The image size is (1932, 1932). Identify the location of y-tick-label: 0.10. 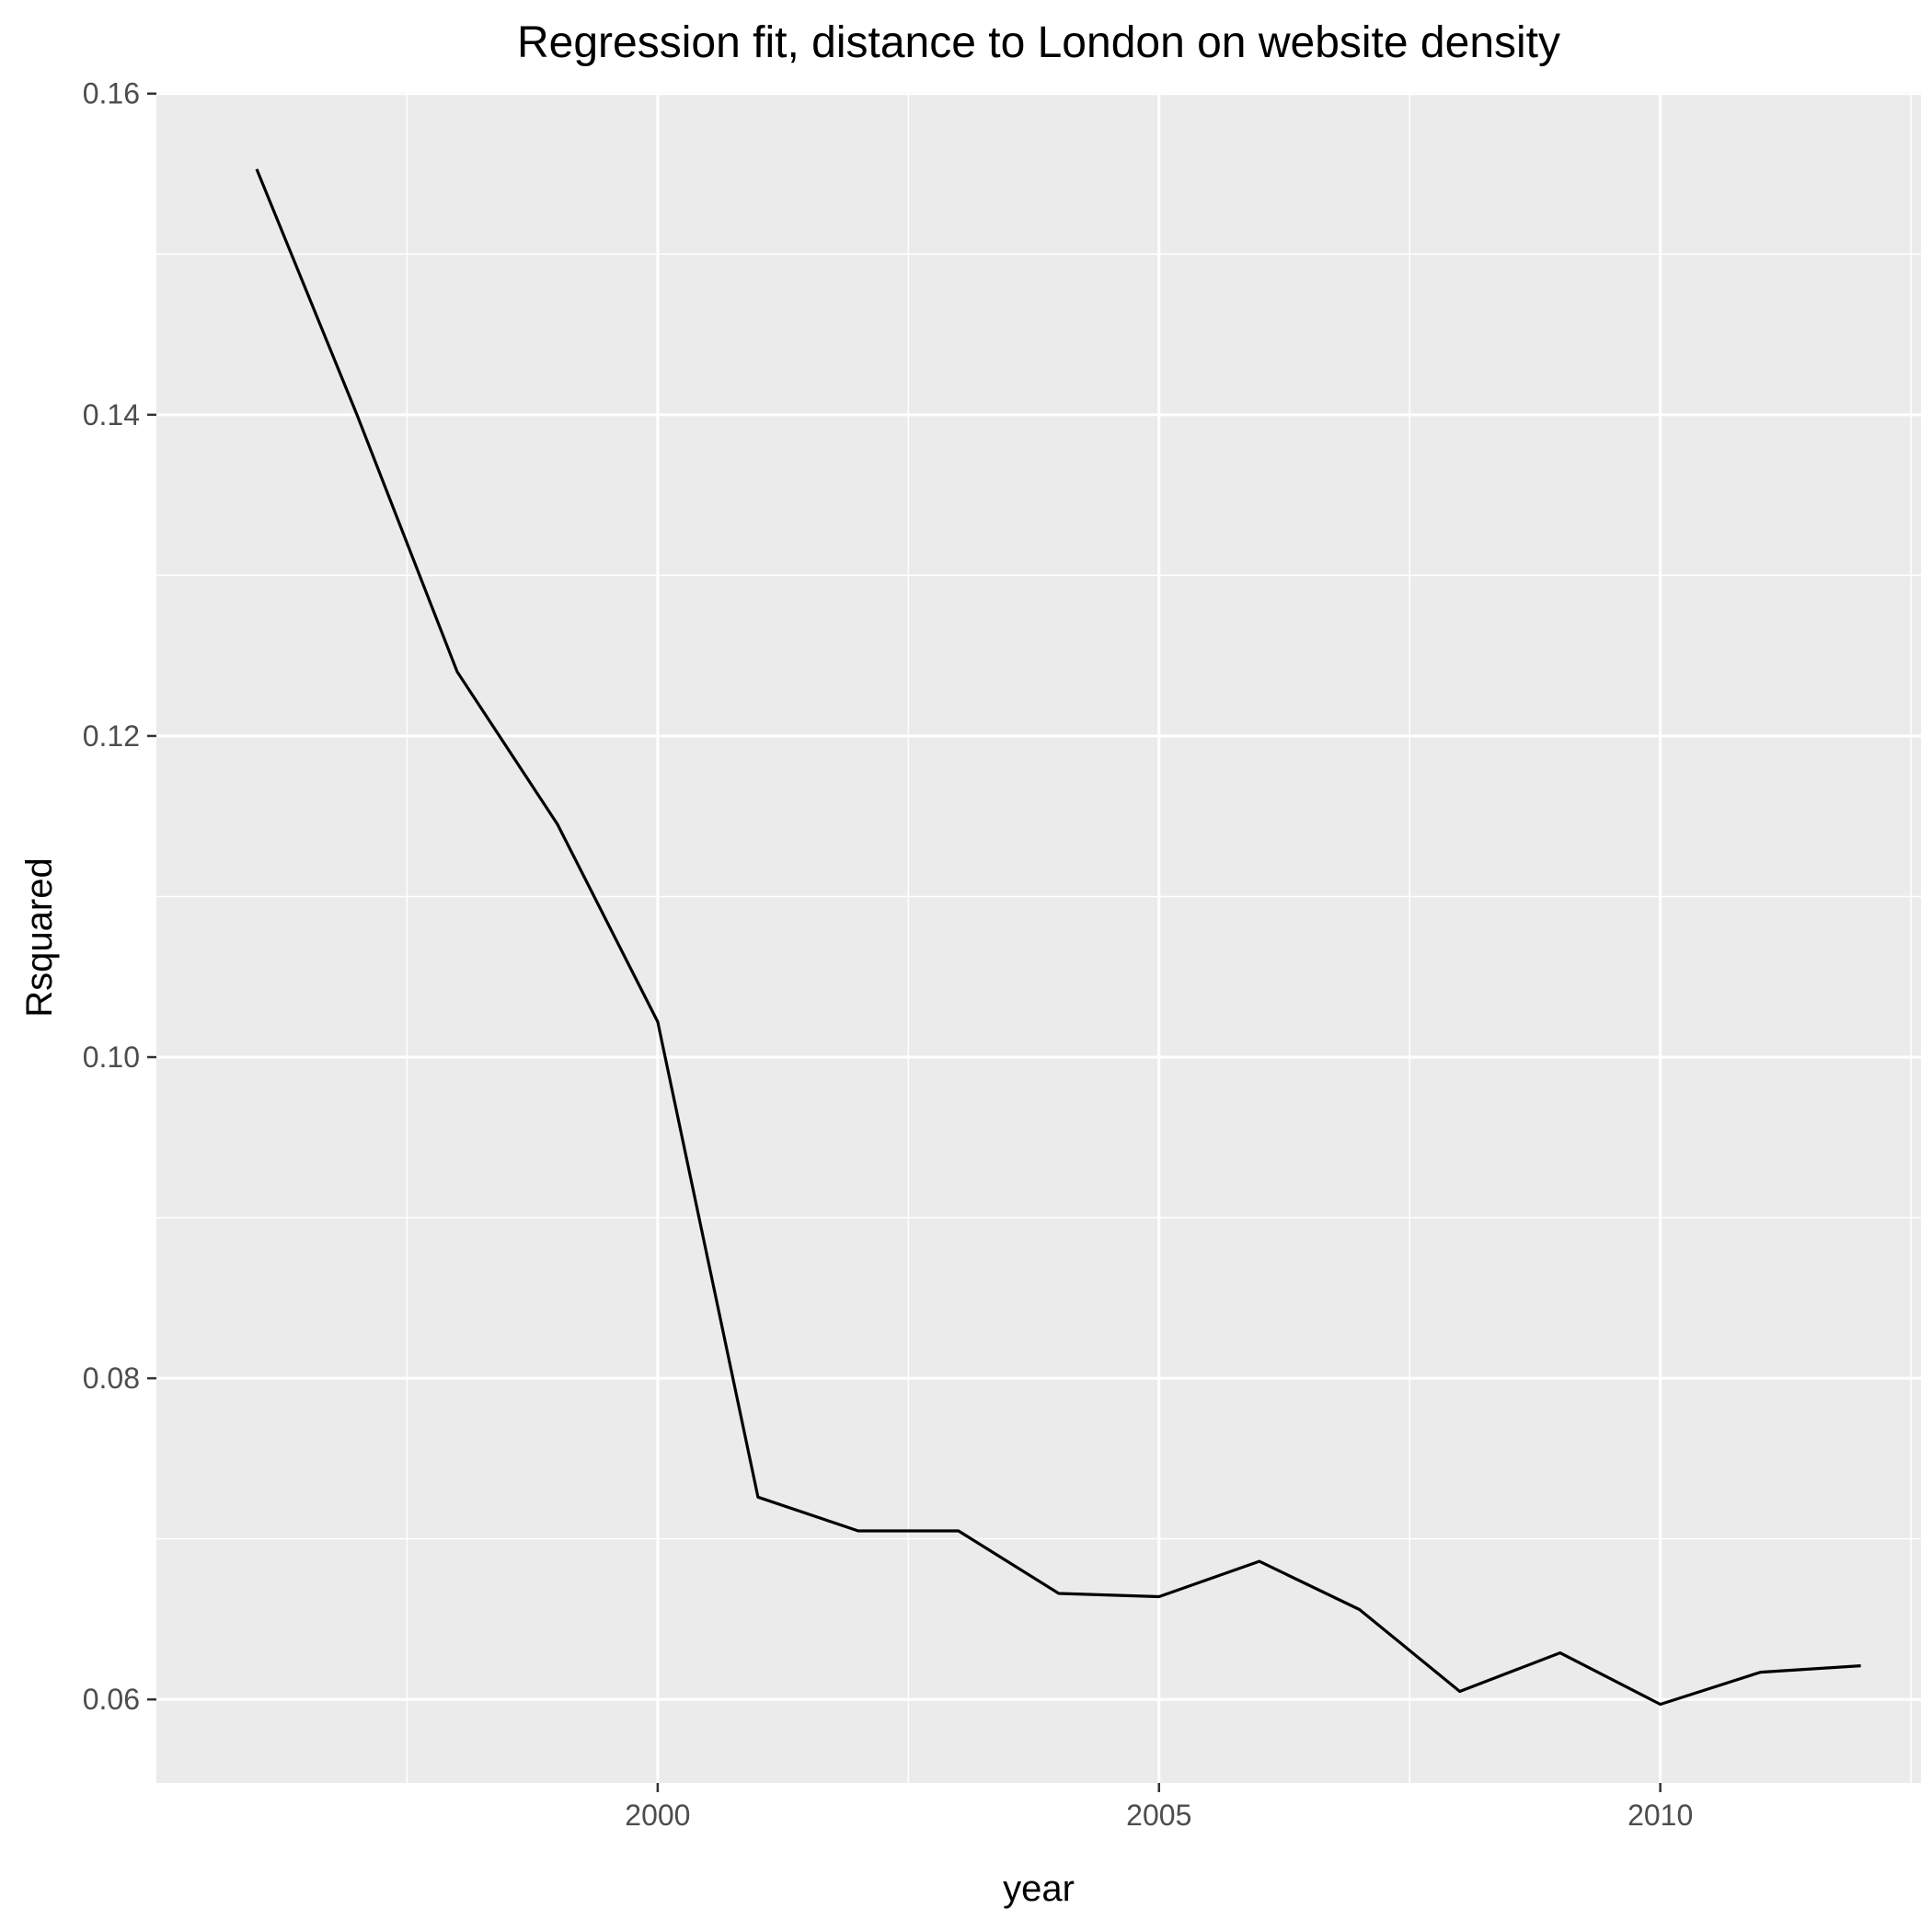
(111, 1057).